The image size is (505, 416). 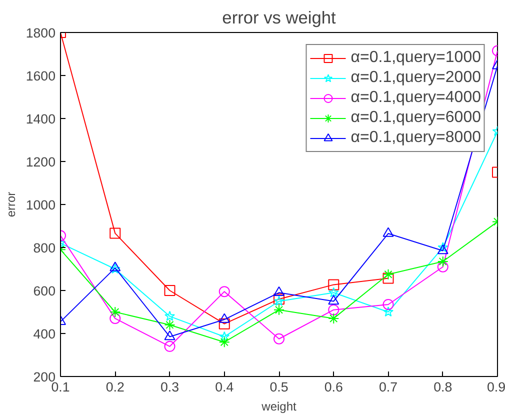 I want to click on legend-label: α=0.1,query=2000, so click(x=415, y=78).